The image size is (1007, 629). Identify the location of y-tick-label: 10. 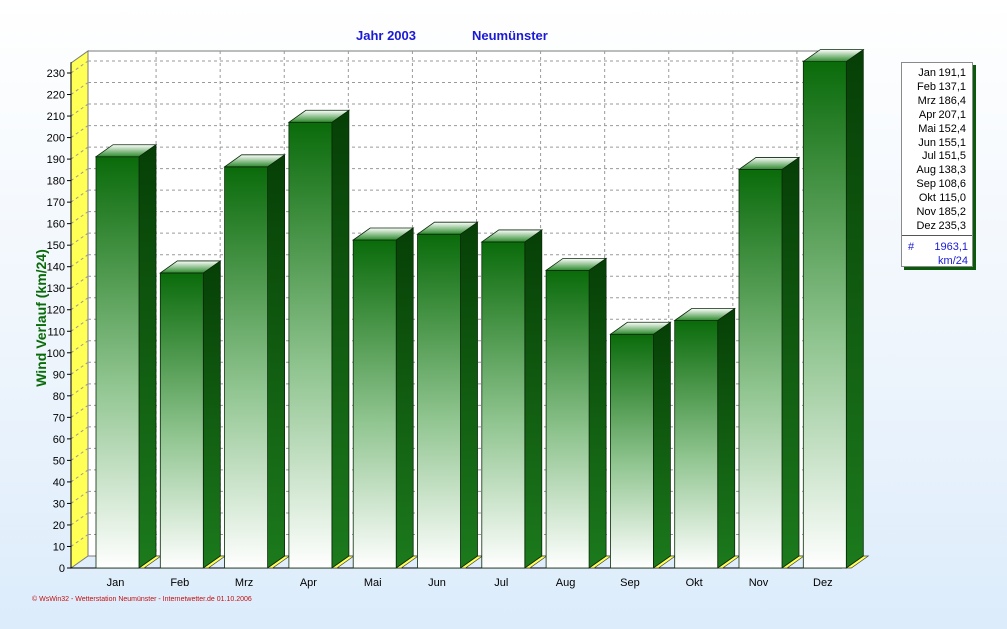
(59, 547).